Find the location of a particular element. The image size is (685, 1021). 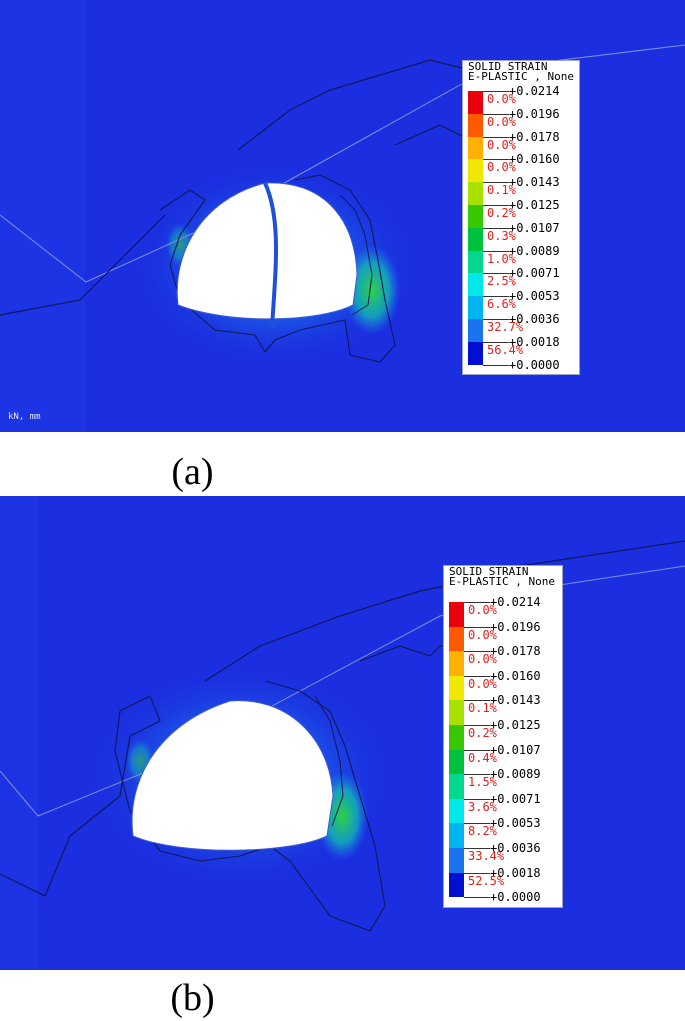

legend-percent-label: 33.4% is located at coordinates (486, 856).